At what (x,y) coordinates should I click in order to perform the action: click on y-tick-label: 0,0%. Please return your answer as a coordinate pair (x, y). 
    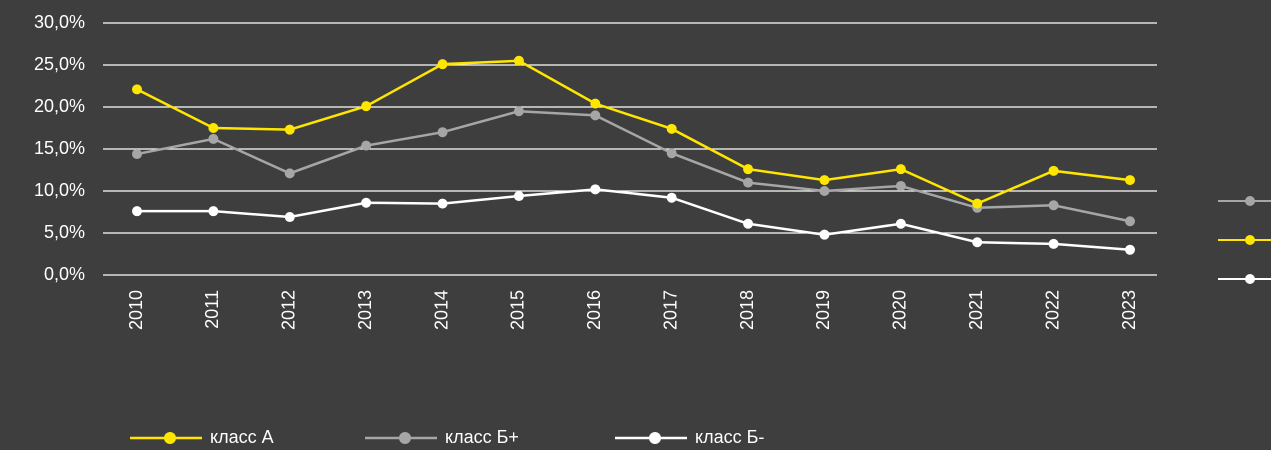
    Looking at the image, I should click on (64, 274).